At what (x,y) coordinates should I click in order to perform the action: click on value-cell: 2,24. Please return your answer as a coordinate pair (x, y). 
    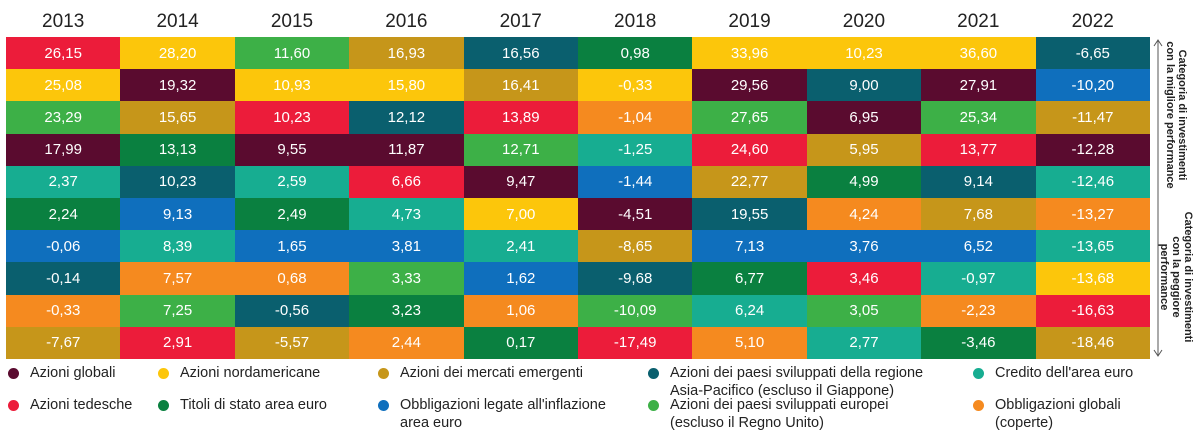
    Looking at the image, I should click on (63, 214).